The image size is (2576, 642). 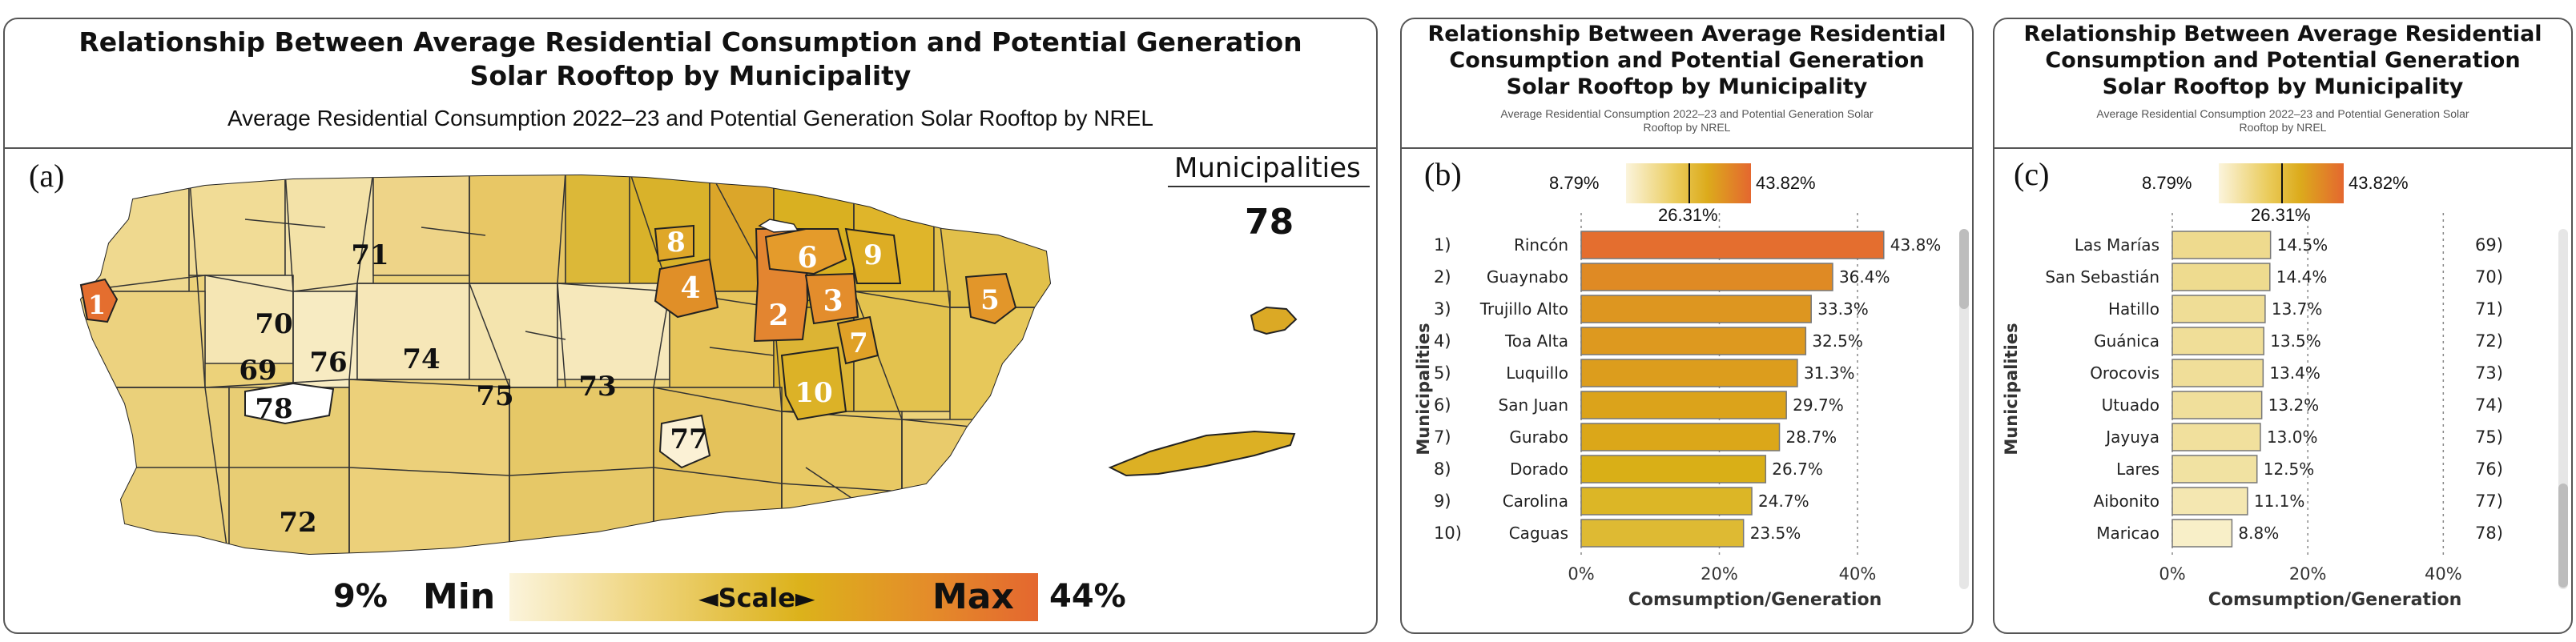 I want to click on x-axis-title: Comsumption/Generation, so click(x=1755, y=600).